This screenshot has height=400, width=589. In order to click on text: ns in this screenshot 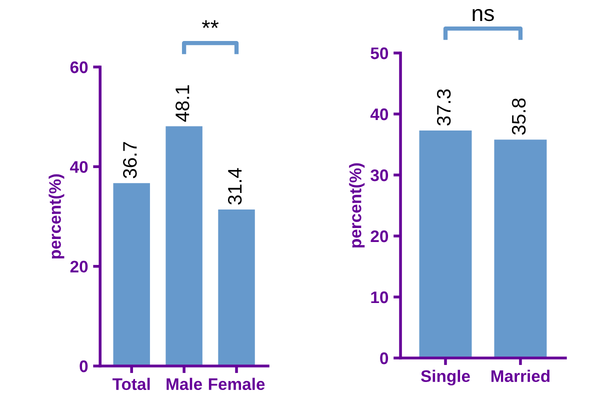, I will do `click(483, 15)`.